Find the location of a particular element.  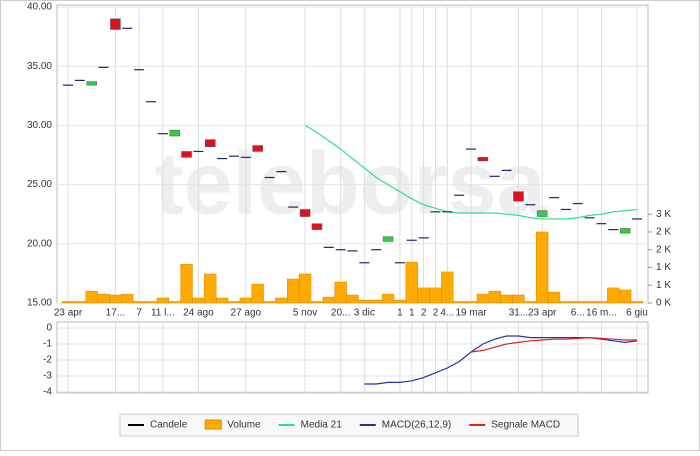

legend-box is located at coordinates (349, 425).